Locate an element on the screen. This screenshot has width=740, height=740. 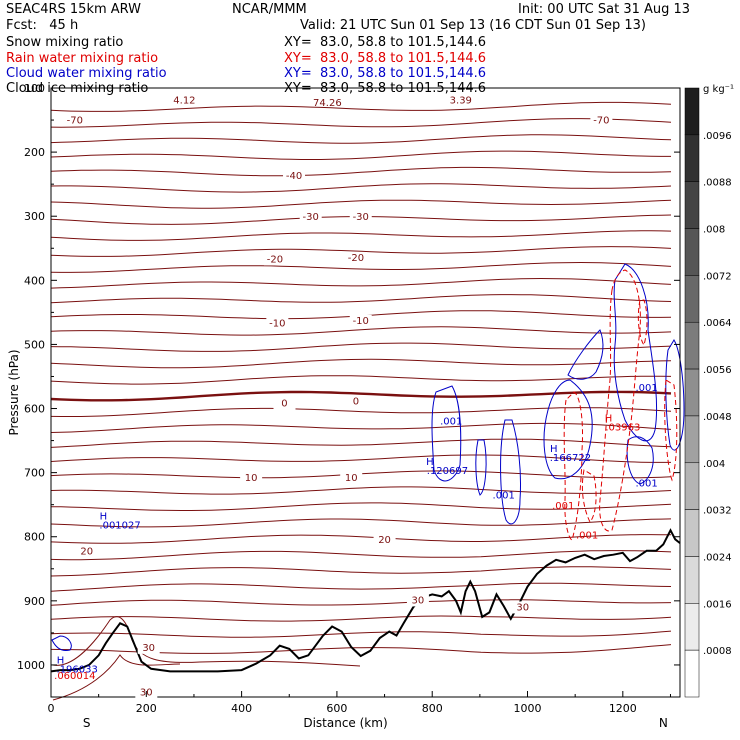
y-axis-title: Pressure (hPa) is located at coordinates (14, 392).